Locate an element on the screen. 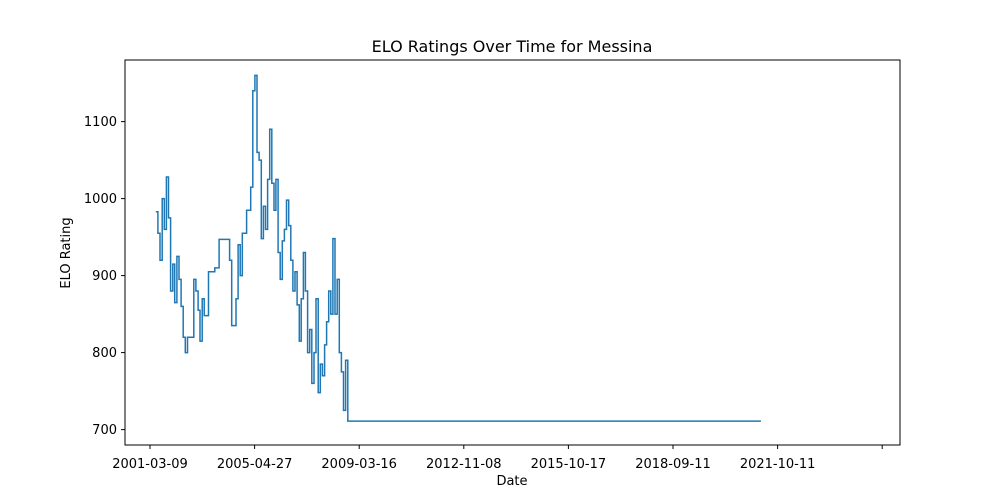 The image size is (1000, 500). y-tick-label: 900 is located at coordinates (104, 276).